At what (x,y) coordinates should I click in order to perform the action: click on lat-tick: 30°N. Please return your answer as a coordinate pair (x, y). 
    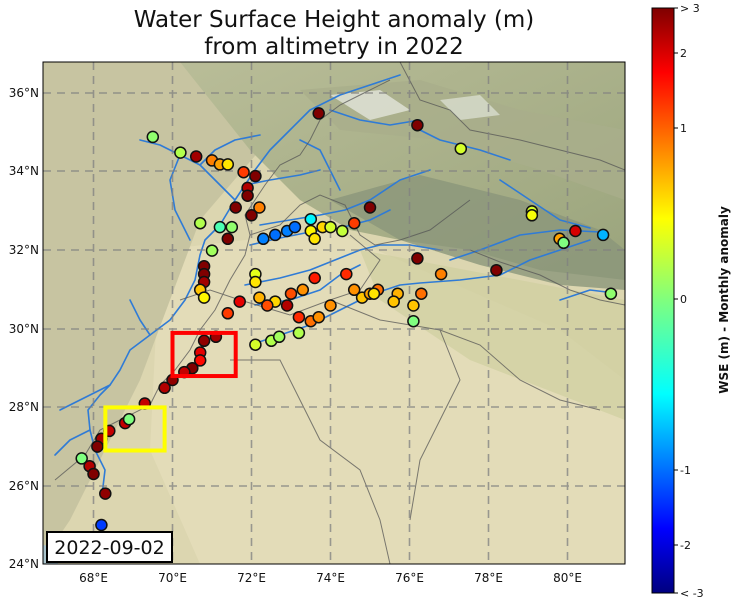
    Looking at the image, I should click on (24, 329).